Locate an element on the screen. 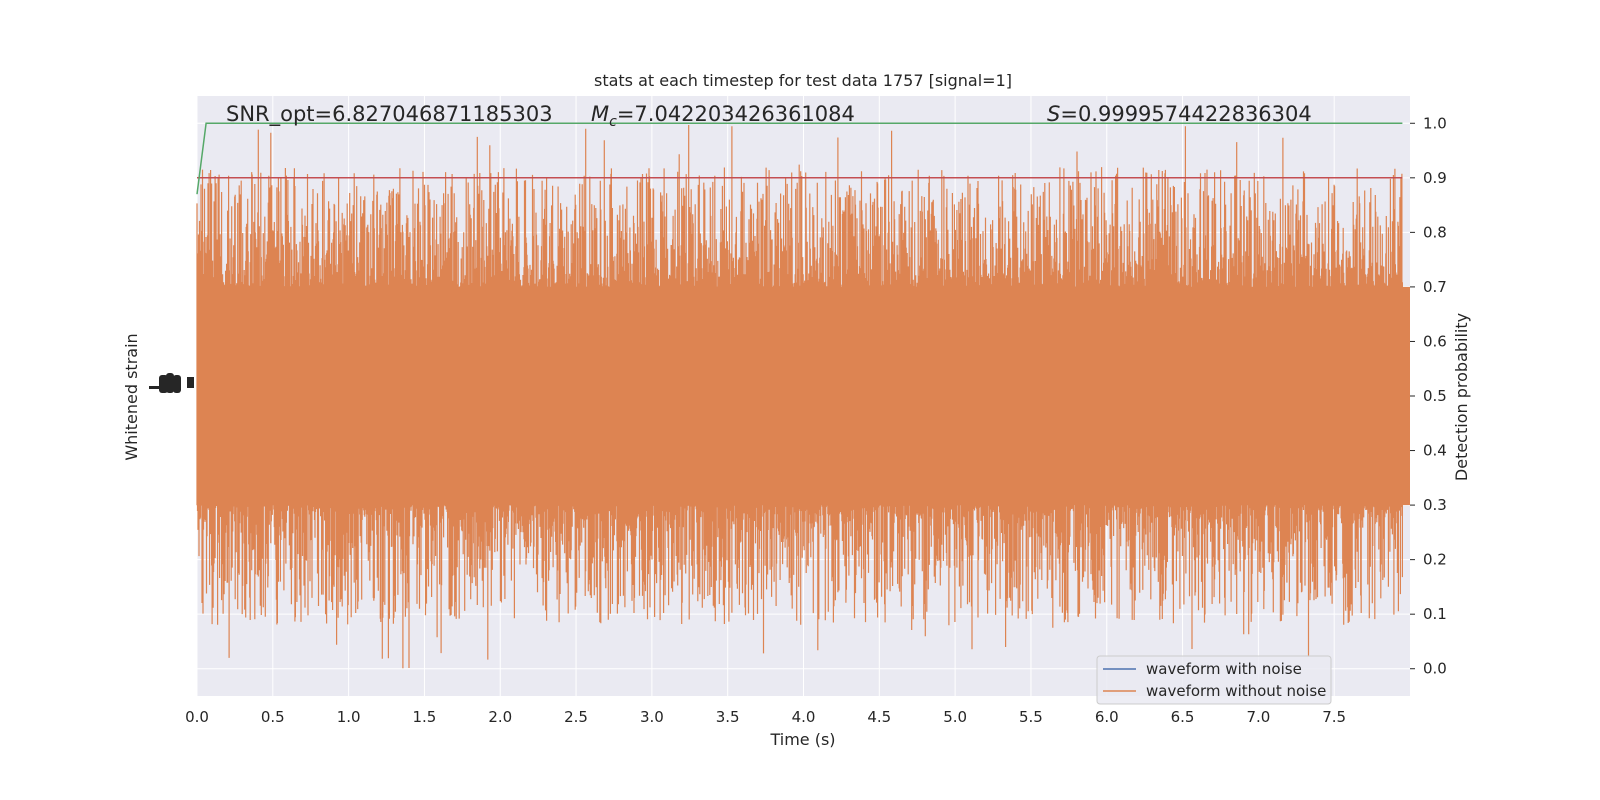 The width and height of the screenshot is (1600, 800). y-right-axis-ticks: 0.0 0.1 0.2 0.3 0.4 0.5 0.6 0.7 0.8 0.9 1.0 is located at coordinates (1428, 396).